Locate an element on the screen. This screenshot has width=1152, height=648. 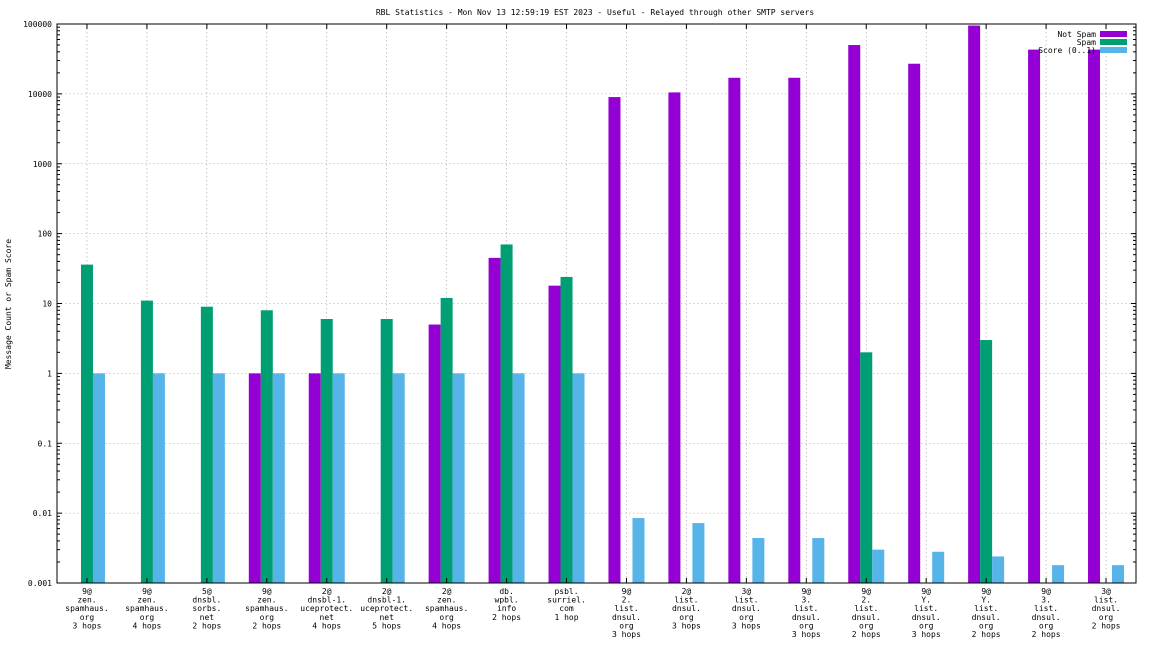
y-tick-label: 10 is located at coordinates (47, 304).